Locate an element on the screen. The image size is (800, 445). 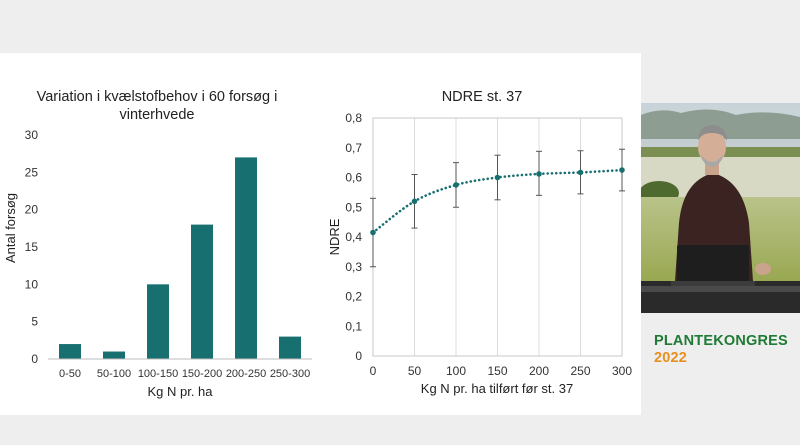
line-chart-y-tick-label: 0,2 is located at coordinates (353, 297).